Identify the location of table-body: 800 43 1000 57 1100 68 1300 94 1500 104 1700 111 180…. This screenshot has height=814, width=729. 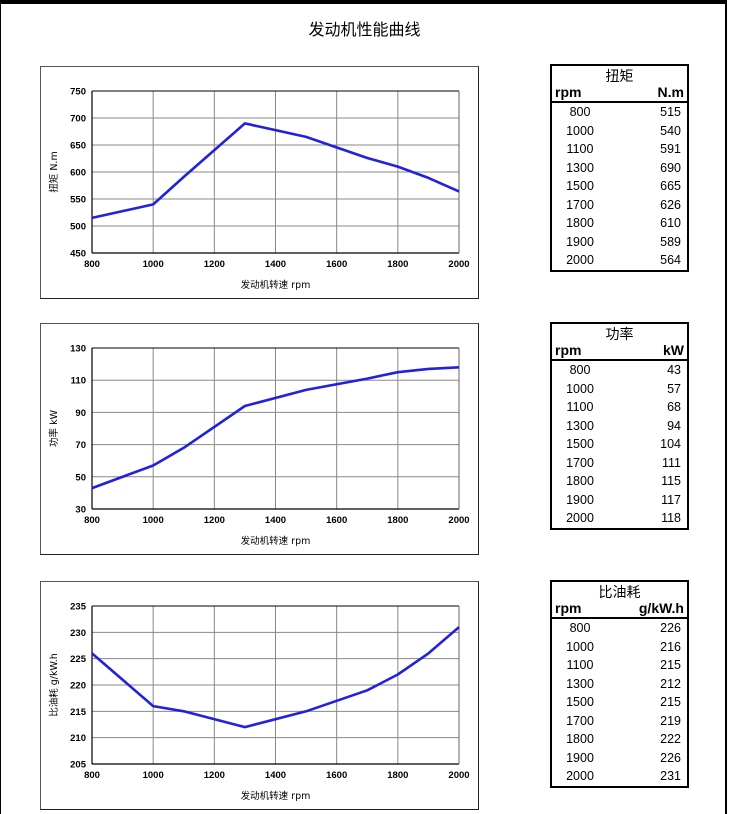
(619, 444).